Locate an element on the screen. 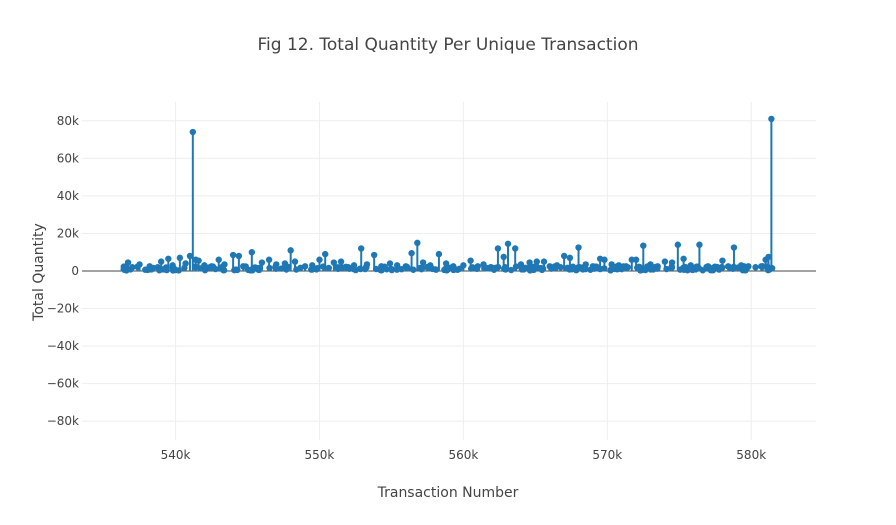  x-tick-label: 560k is located at coordinates (463, 455).